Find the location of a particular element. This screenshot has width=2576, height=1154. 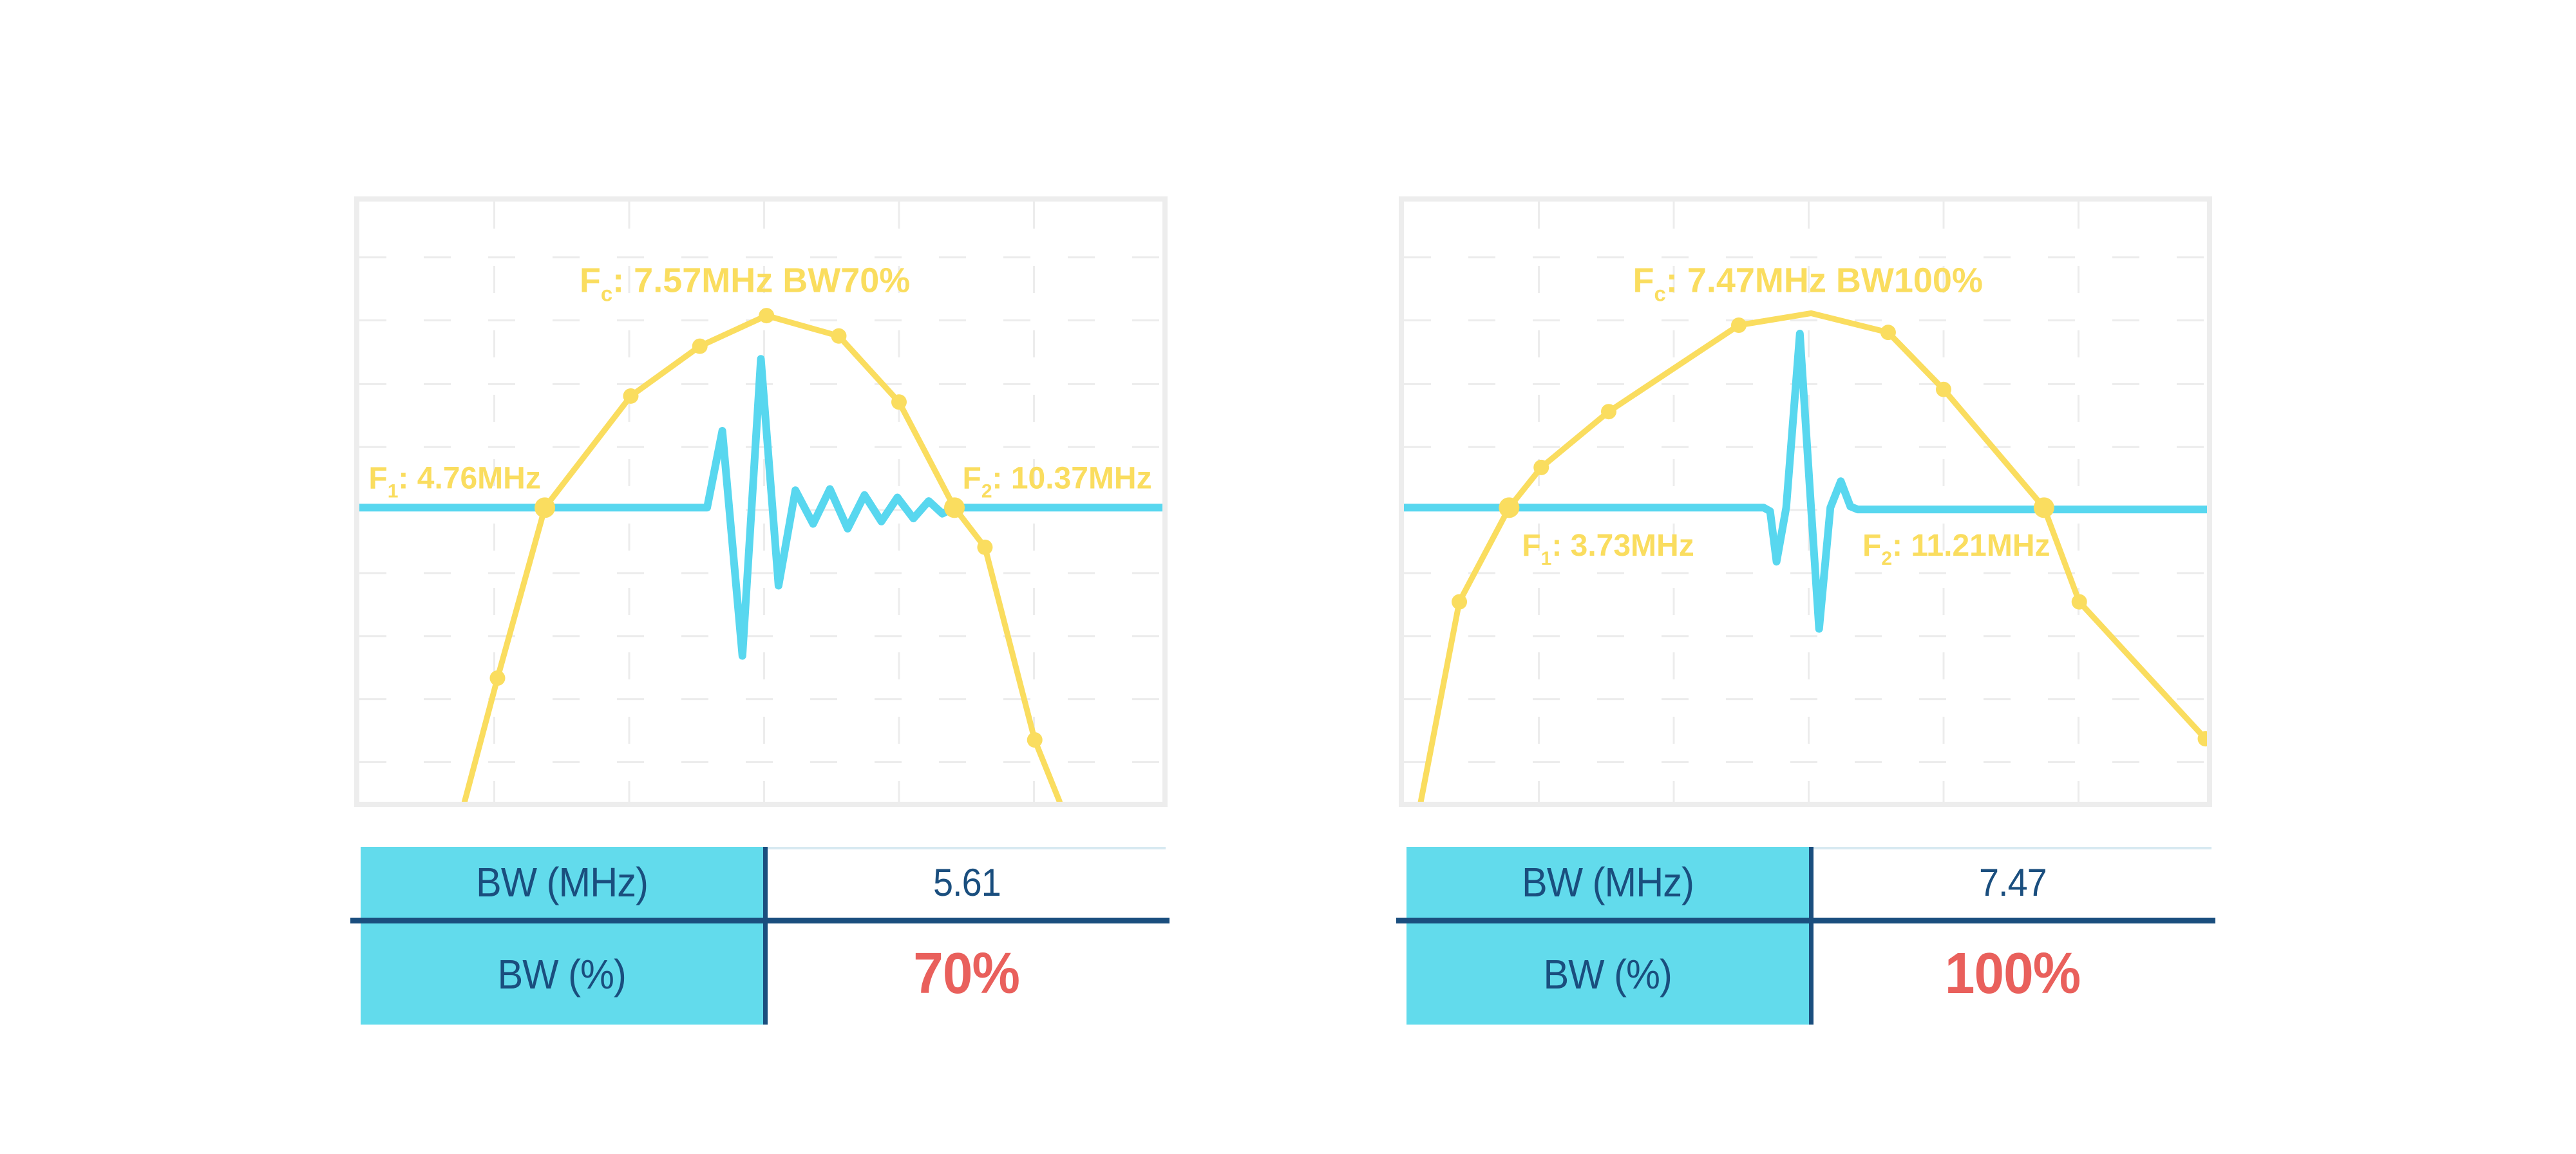

bw-mhz-value: 5.61 is located at coordinates (967, 883).